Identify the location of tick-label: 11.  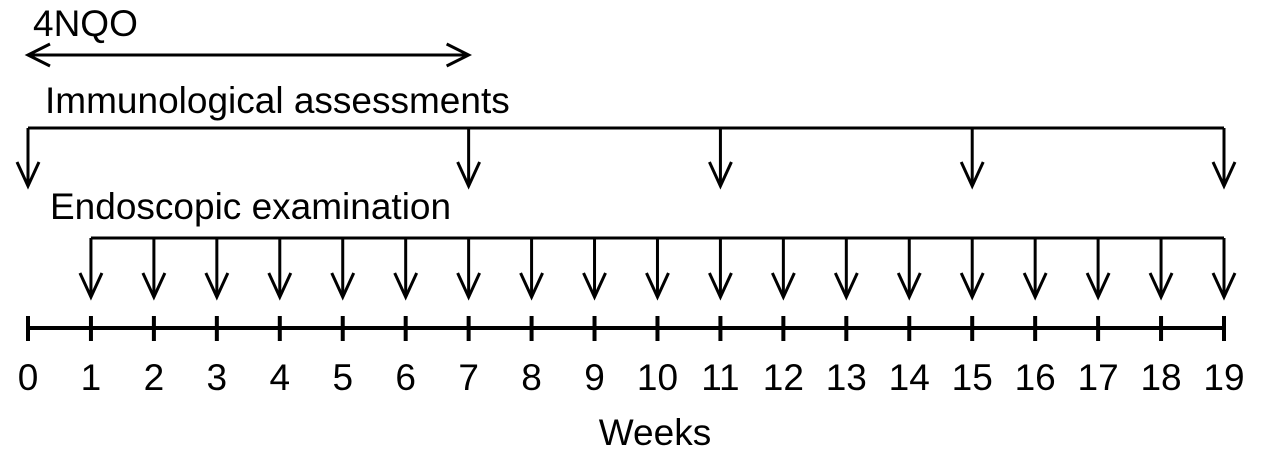
(720, 377).